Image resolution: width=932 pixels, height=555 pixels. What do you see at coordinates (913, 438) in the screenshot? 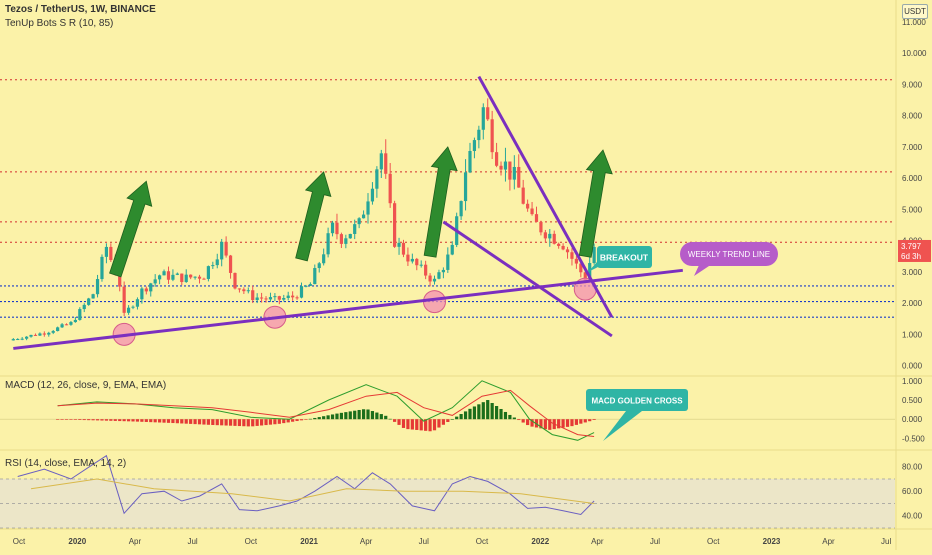
I see `macd-y-tick-label: -0.500` at bounding box center [913, 438].